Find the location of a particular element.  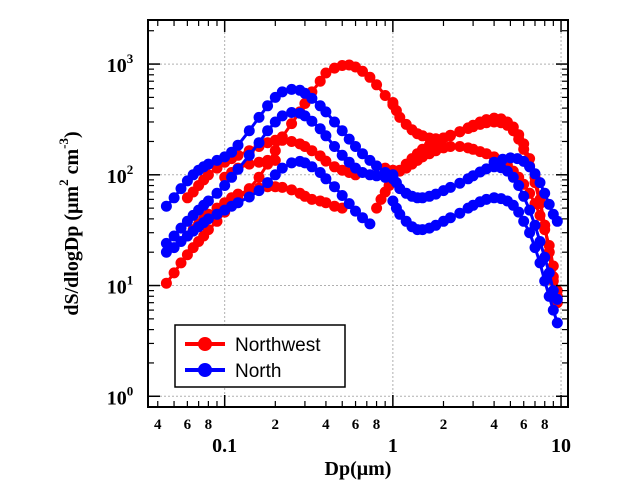

y-axis-label: dS/dlogDp (μm2 cm-3) is located at coordinates (69, 223).